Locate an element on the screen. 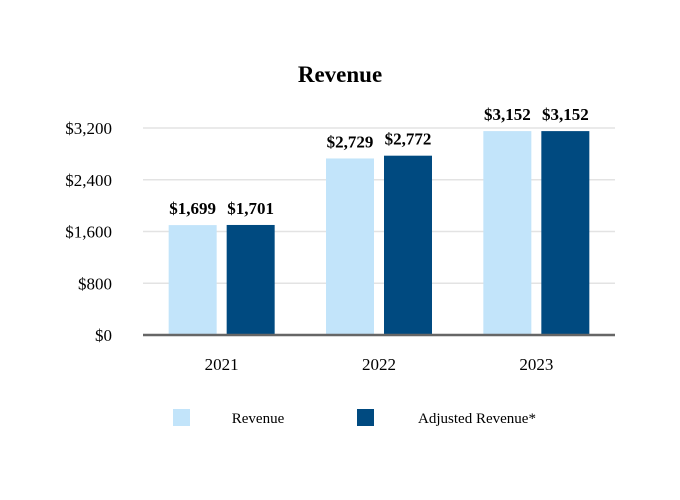 The image size is (680, 500). bar-adjusted-revenue-2021 is located at coordinates (250, 279).